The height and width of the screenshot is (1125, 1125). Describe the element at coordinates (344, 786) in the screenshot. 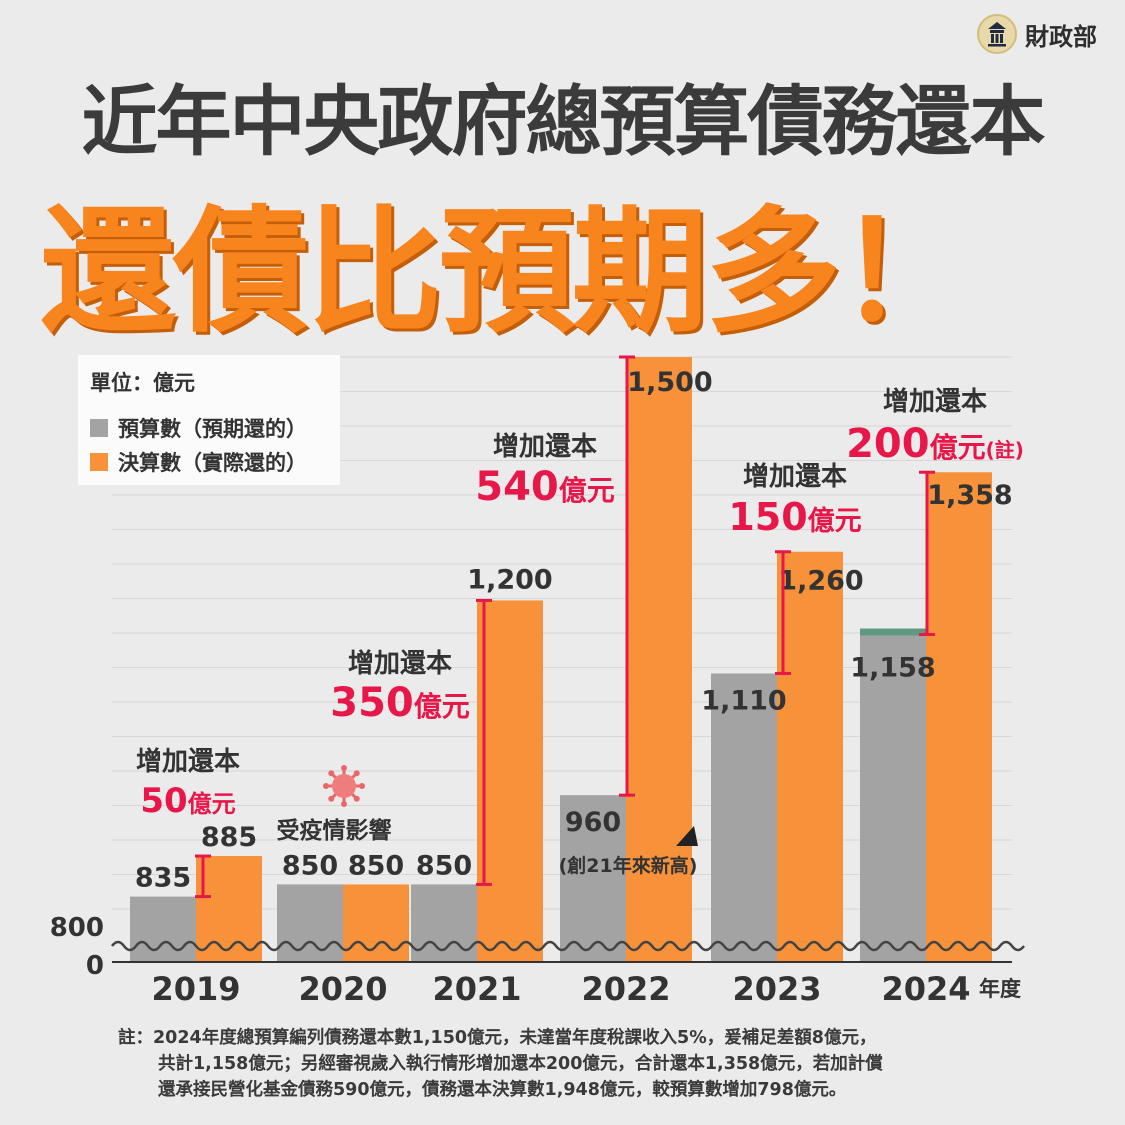

I see `virus-icon` at that location.